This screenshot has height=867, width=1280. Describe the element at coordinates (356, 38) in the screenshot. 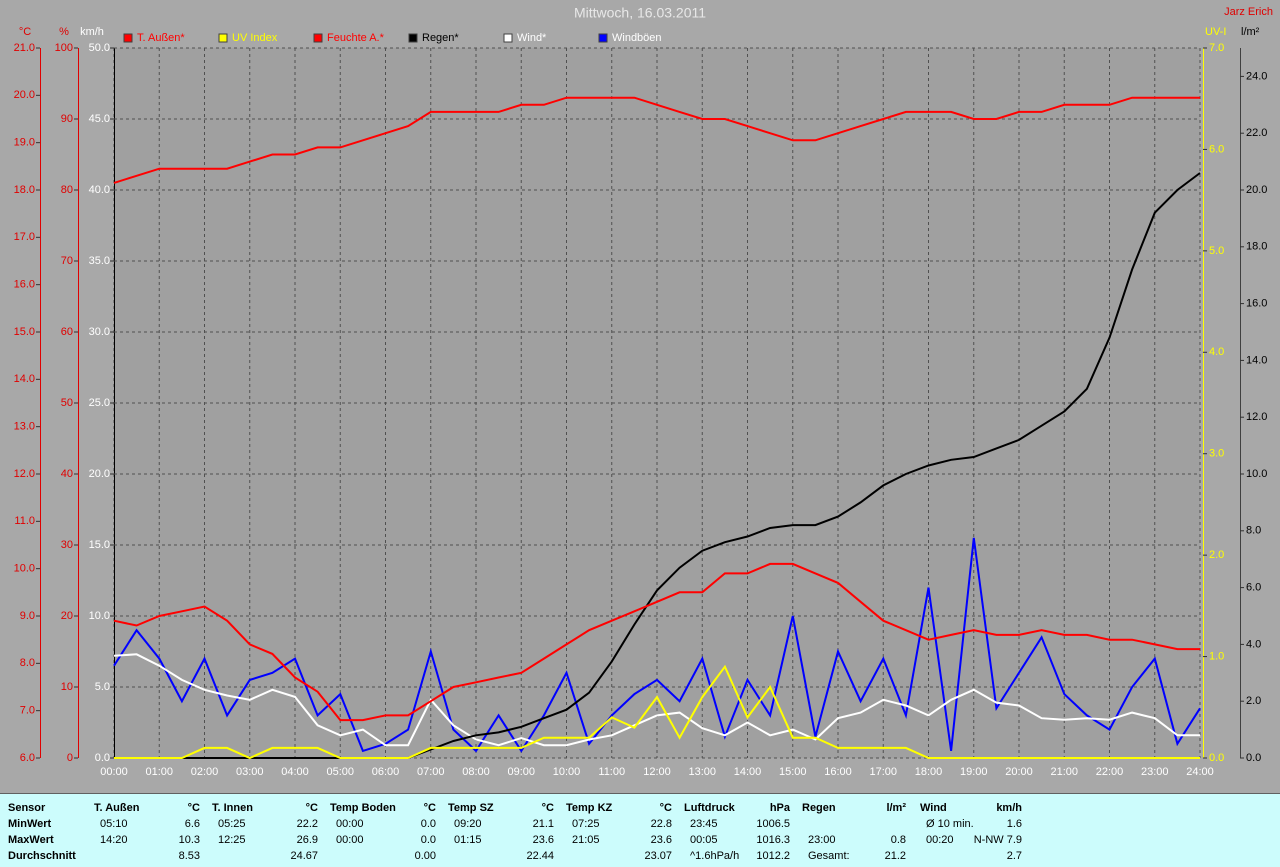

I see `legend-label: Feuchte A.*` at that location.